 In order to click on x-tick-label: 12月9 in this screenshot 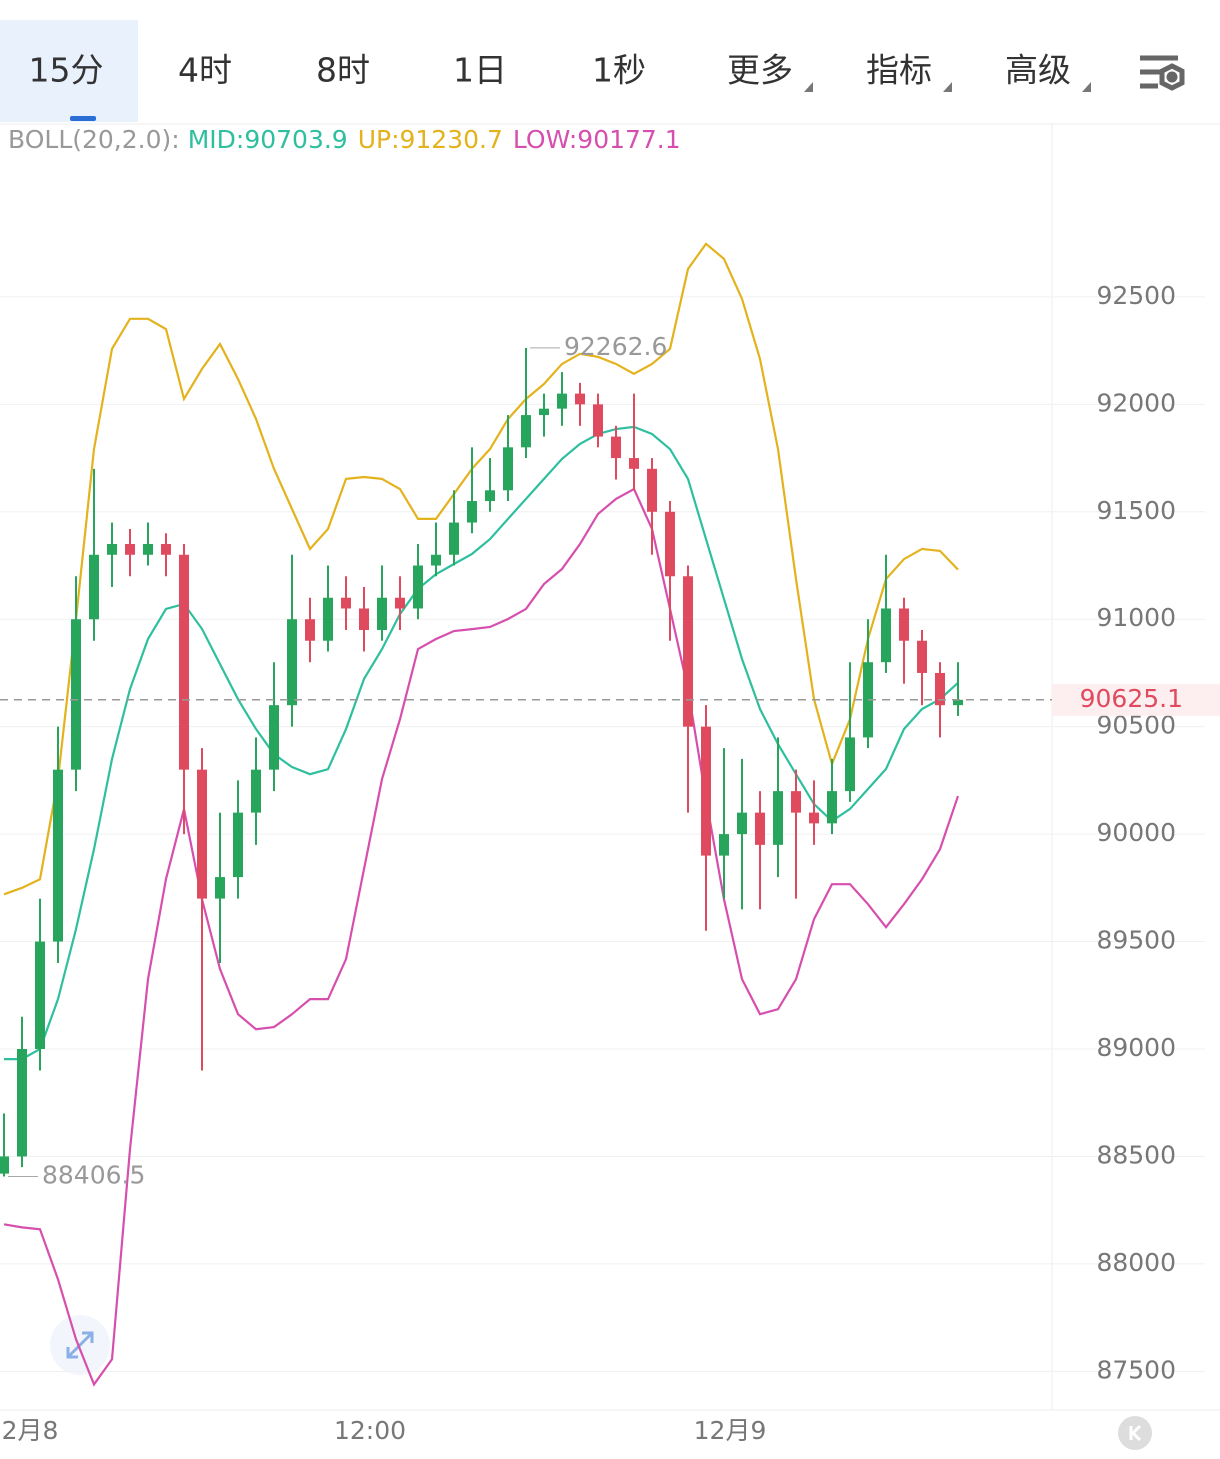, I will do `click(730, 1430)`.